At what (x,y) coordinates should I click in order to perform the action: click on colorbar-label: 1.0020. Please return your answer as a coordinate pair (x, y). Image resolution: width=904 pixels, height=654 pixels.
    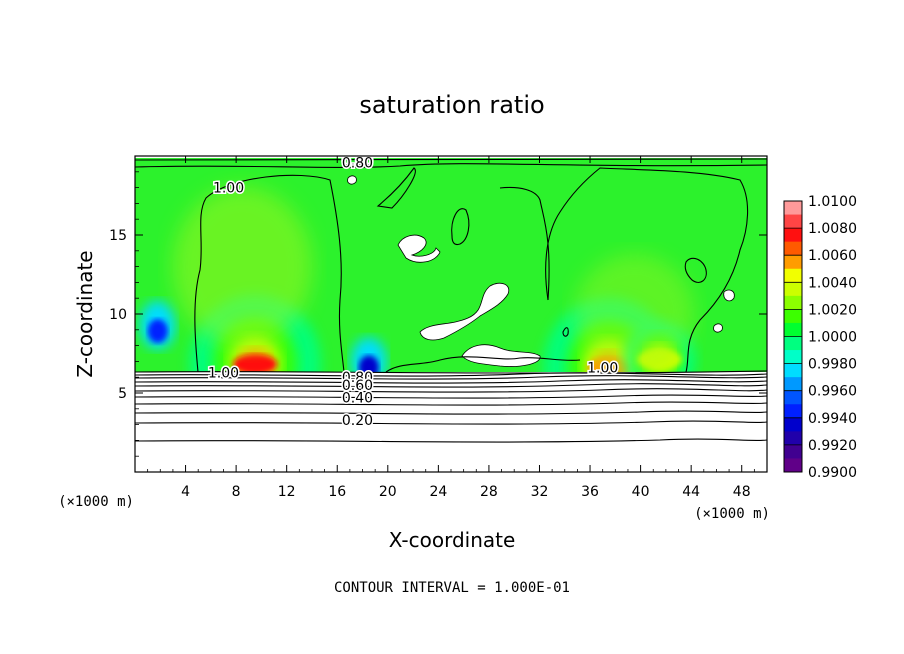
    Looking at the image, I should click on (832, 310).